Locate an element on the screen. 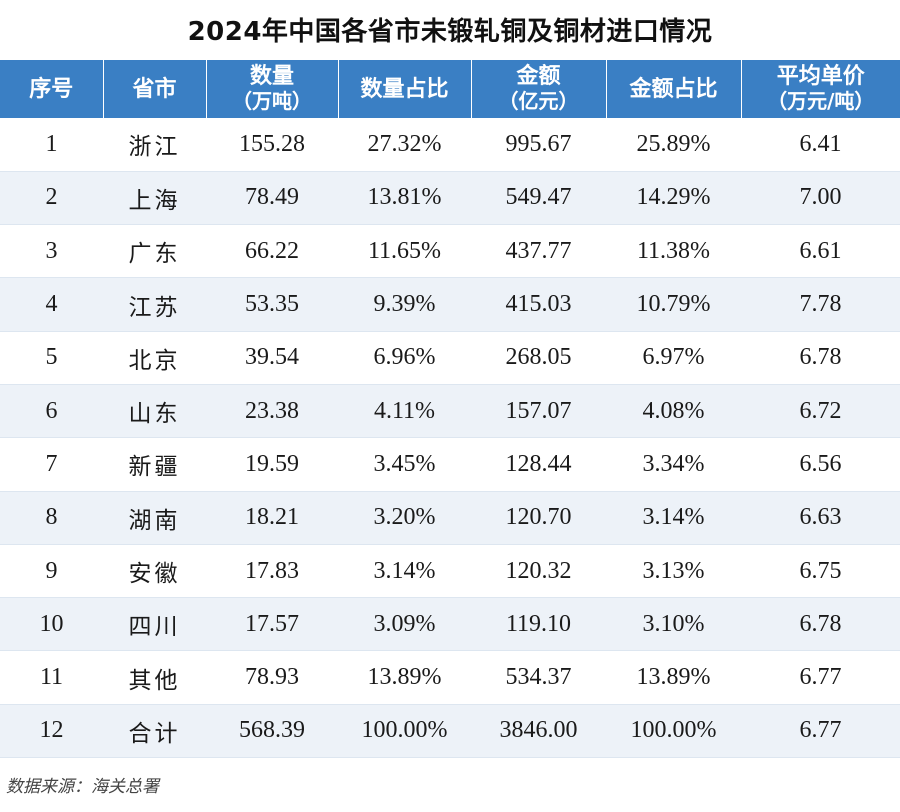 This screenshot has width=900, height=812. cell-quantity-share: 13.89% is located at coordinates (404, 677).